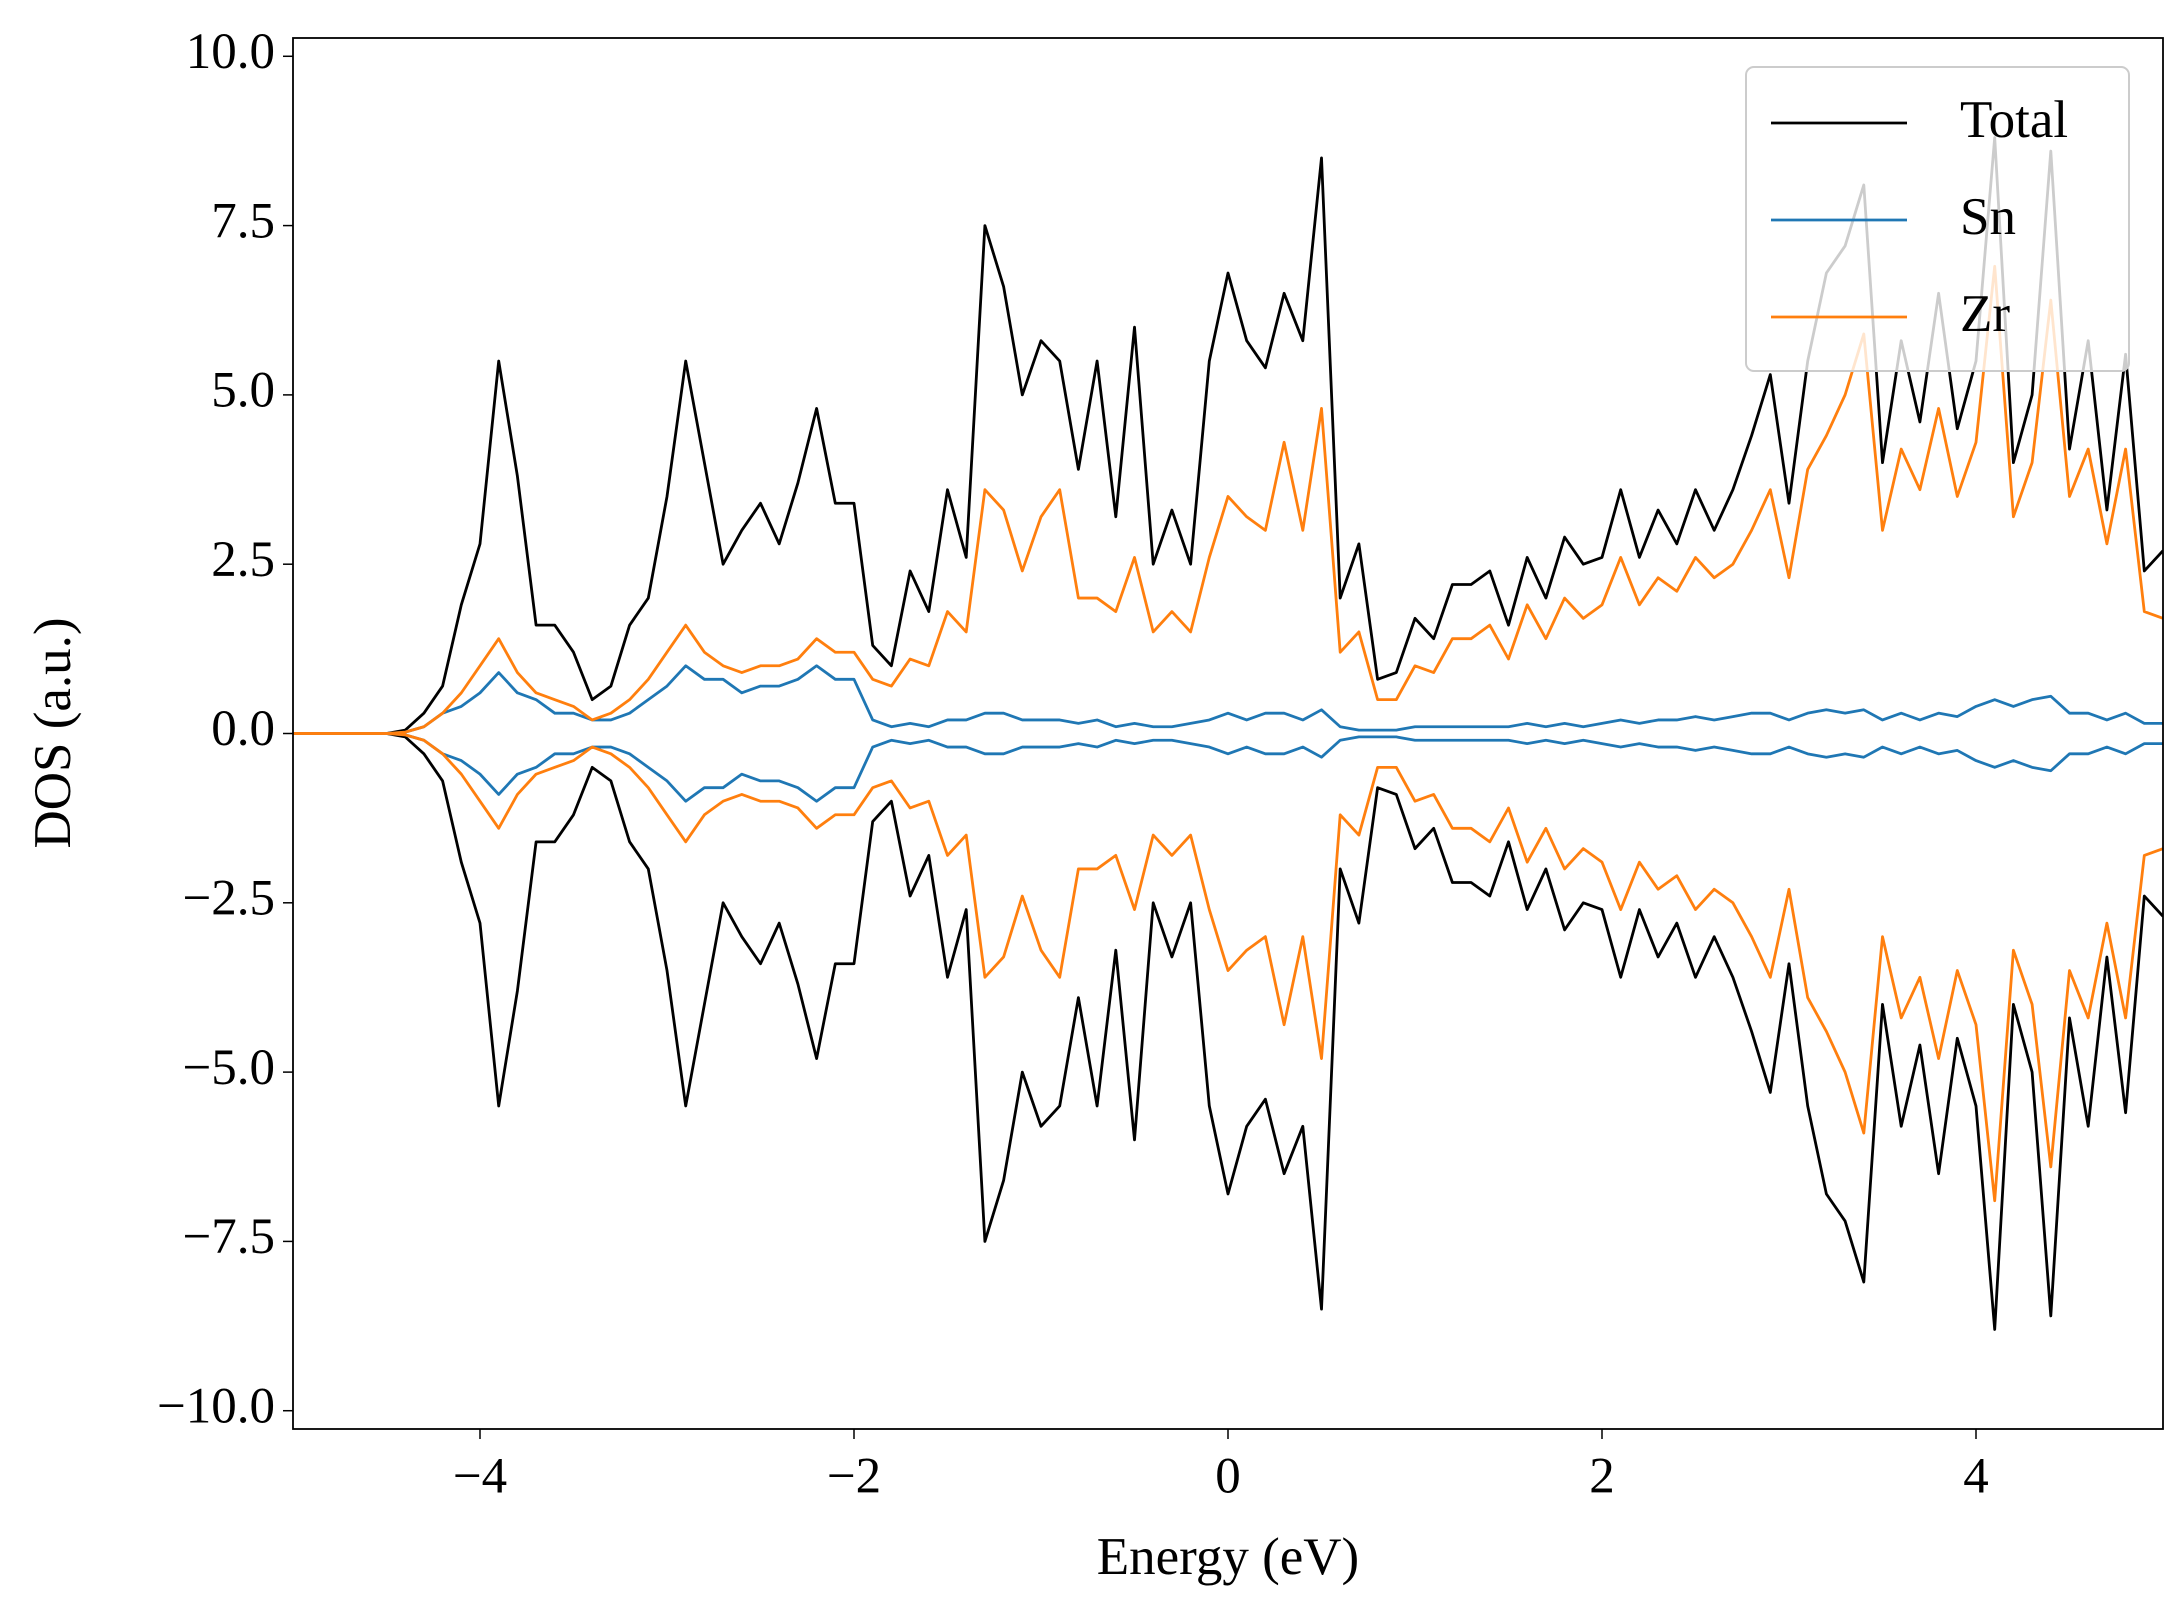 Image resolution: width=2184 pixels, height=1620 pixels. What do you see at coordinates (1228, 1557) in the screenshot?
I see `x-axis-label: Energy (eV)` at bounding box center [1228, 1557].